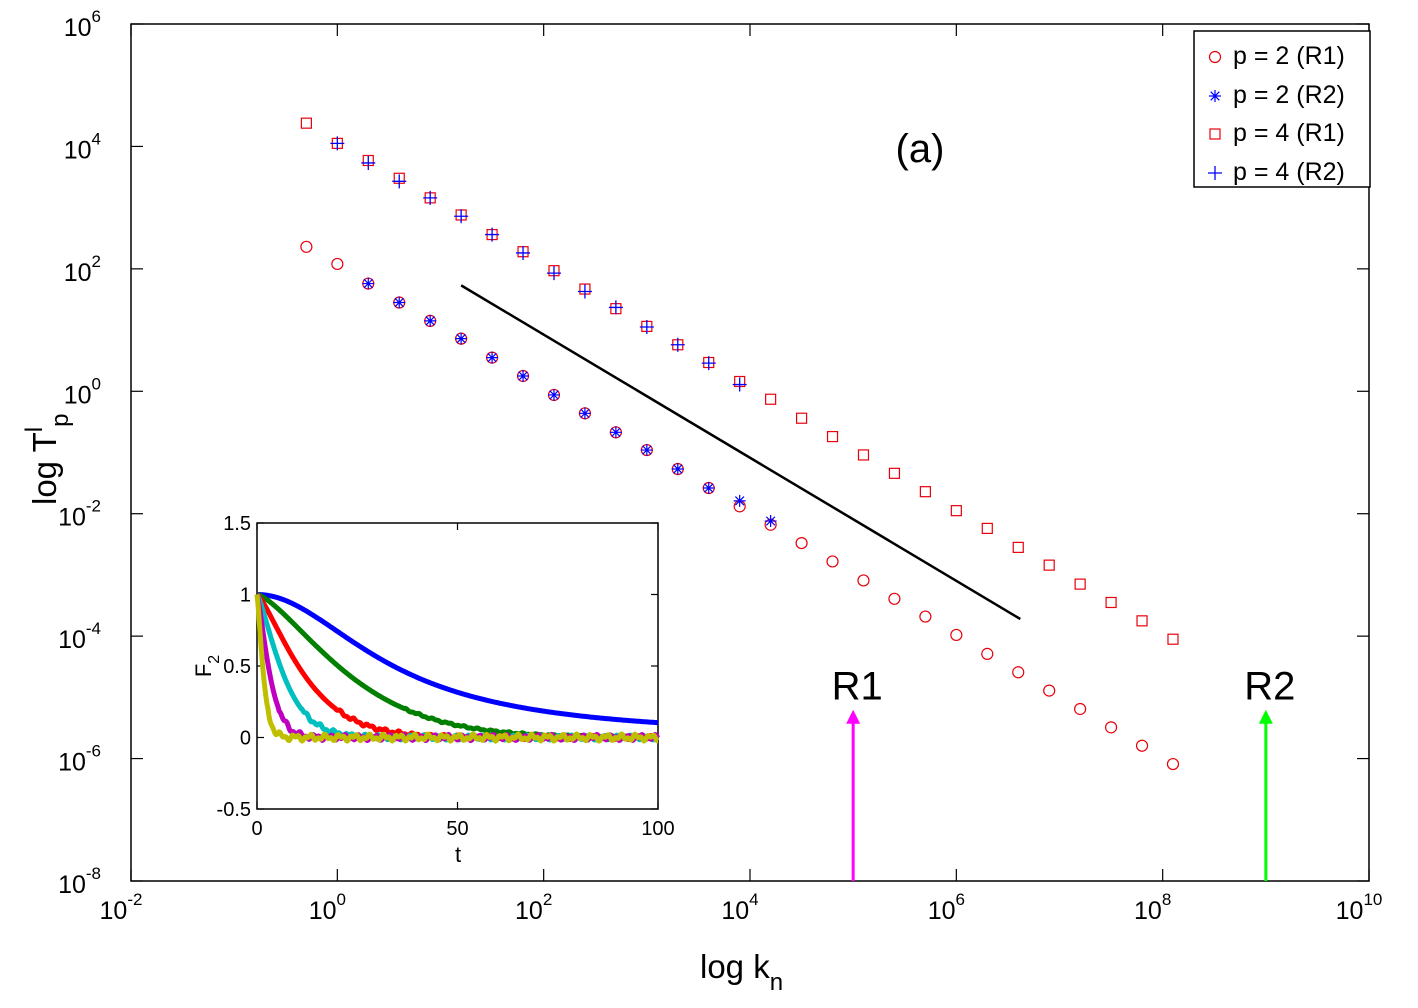 Image resolution: width=1418 pixels, height=1008 pixels. Describe the element at coordinates (237, 524) in the screenshot. I see `inset-y-tick-label: 1.5` at that location.